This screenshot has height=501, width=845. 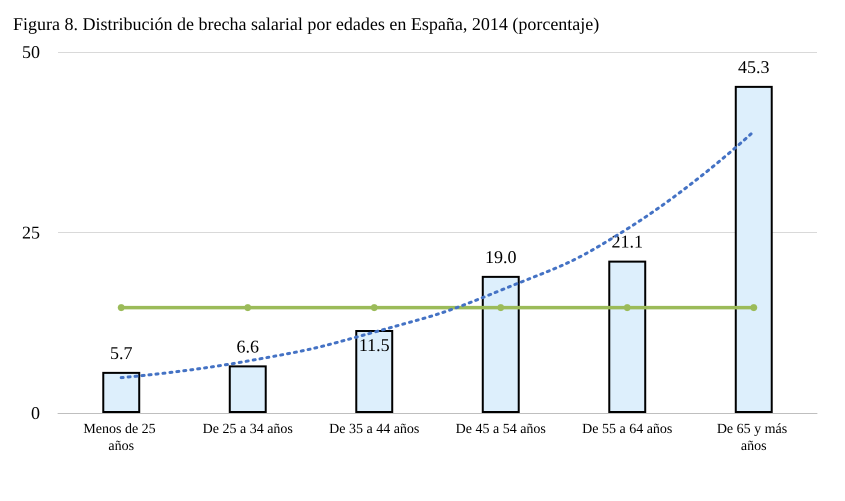 I want to click on x-tick-label: De 45 a 54 años, so click(x=501, y=429).